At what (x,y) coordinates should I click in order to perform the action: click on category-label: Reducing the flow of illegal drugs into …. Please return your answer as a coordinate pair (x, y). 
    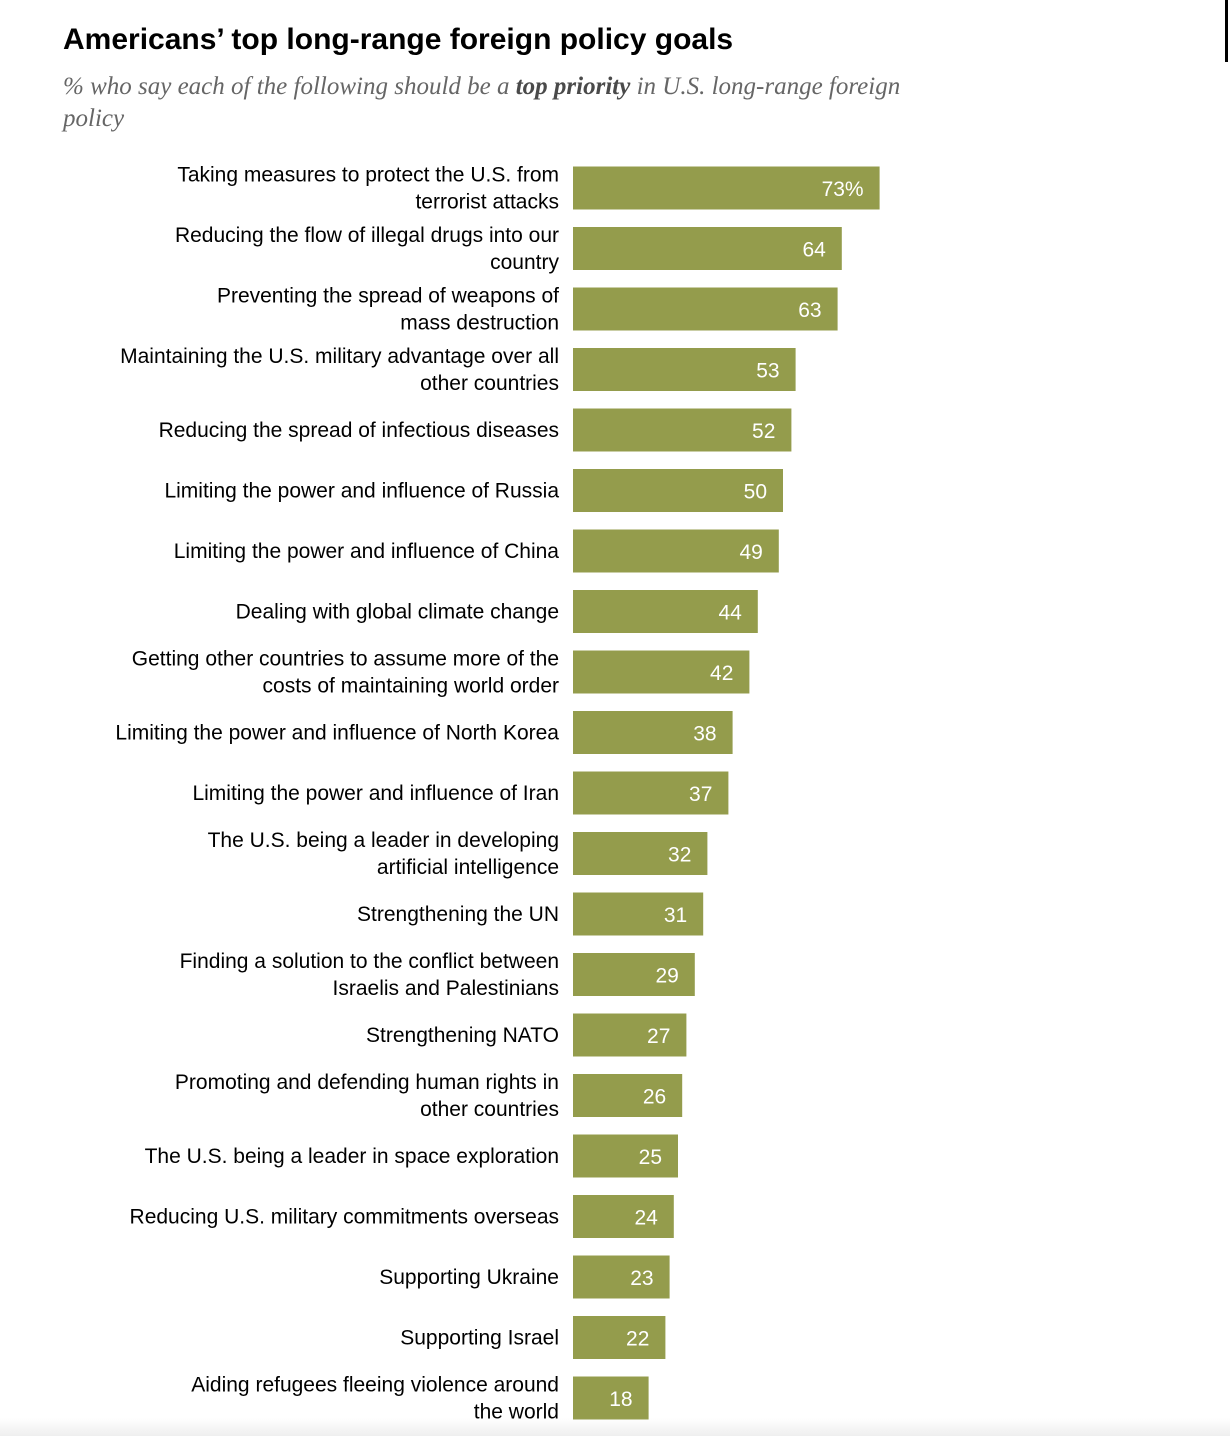
    Looking at the image, I should click on (367, 249).